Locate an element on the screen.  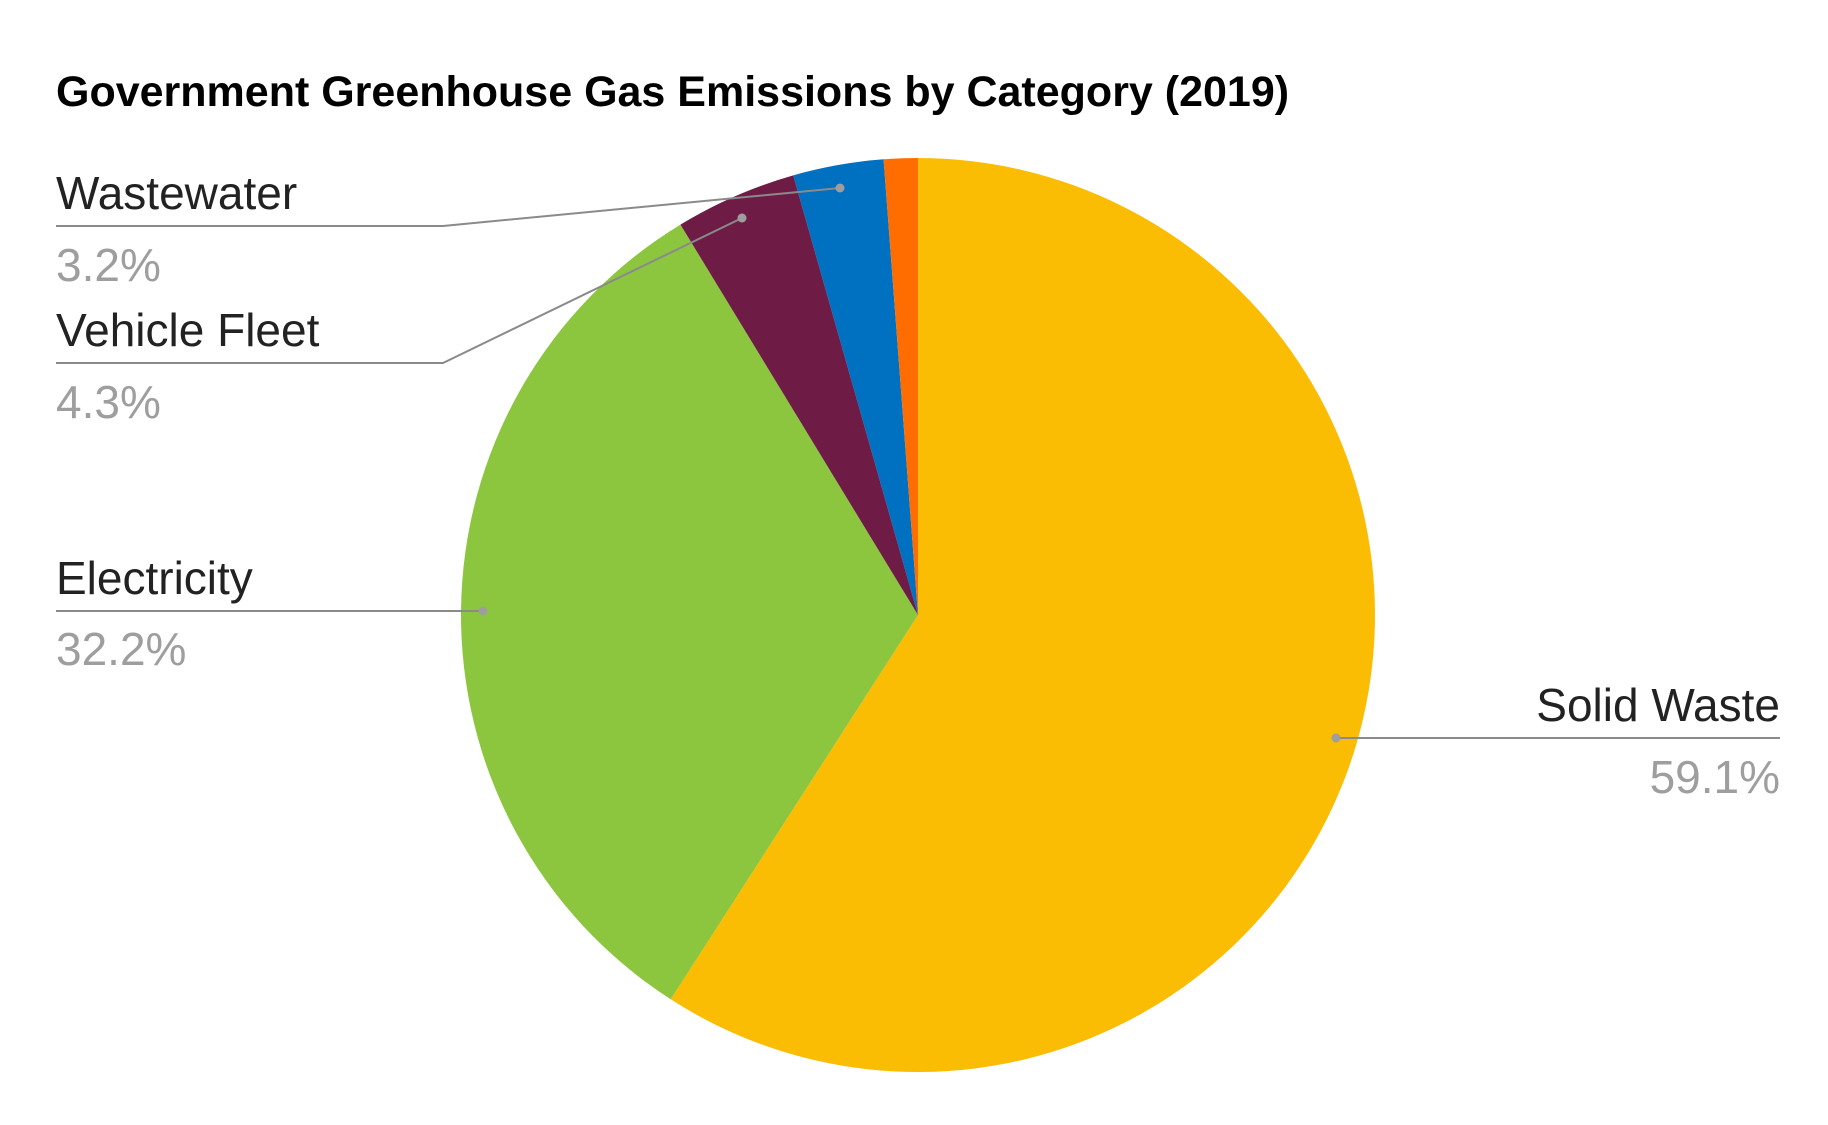
slice-label: Vehicle Fleet is located at coordinates (188, 330).